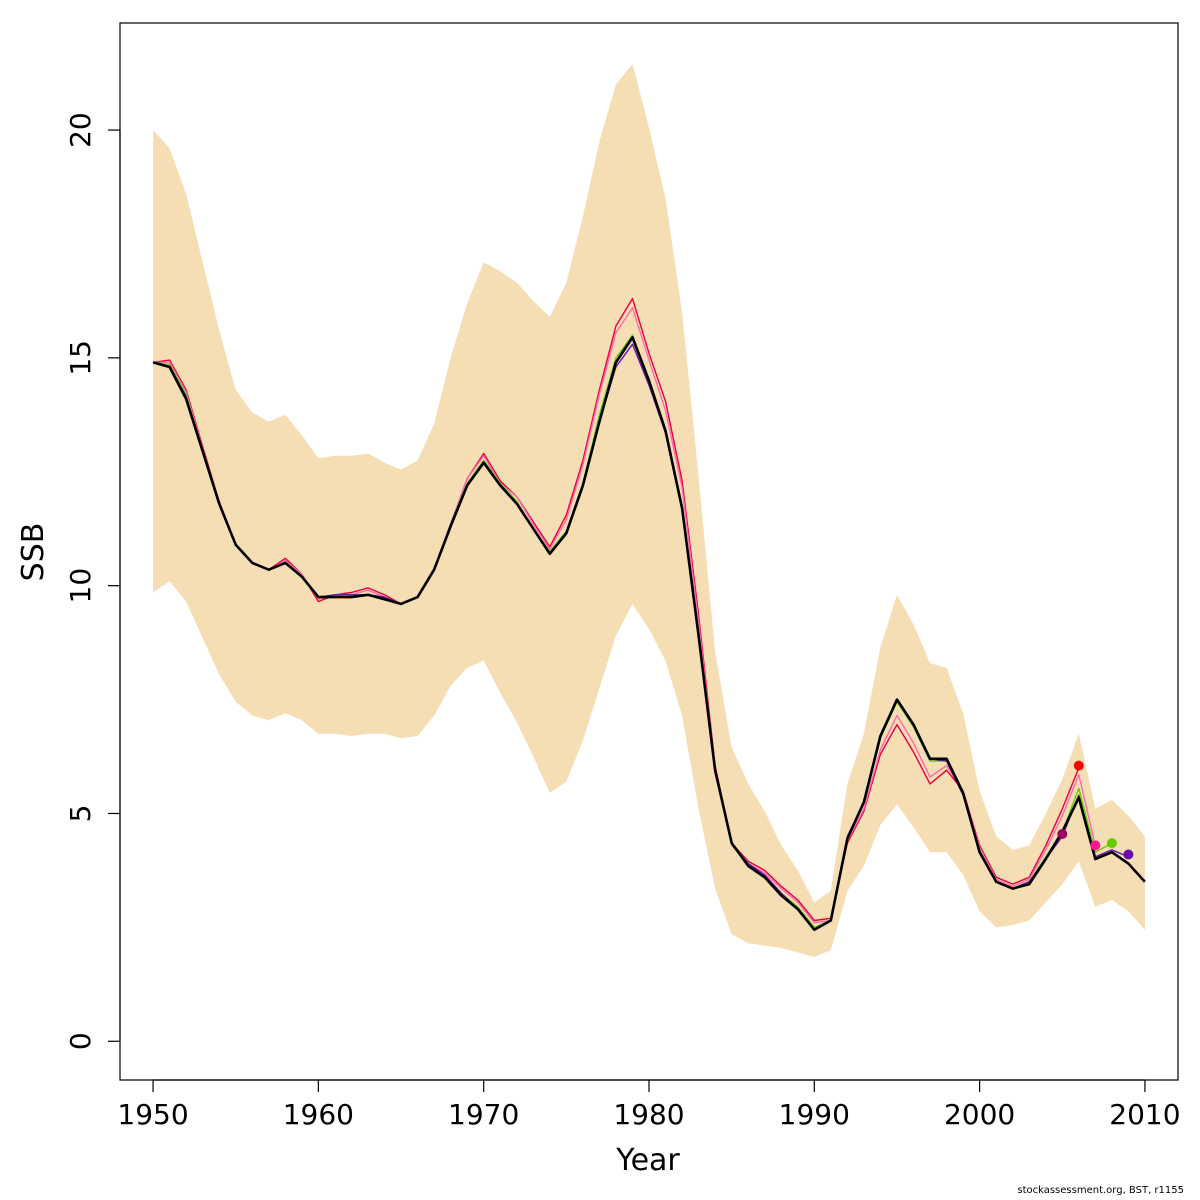 This screenshot has width=1200, height=1200. I want to click on x-axis: 1950 1960 1970 1980 1990 2000 2010, so click(649, 1105).